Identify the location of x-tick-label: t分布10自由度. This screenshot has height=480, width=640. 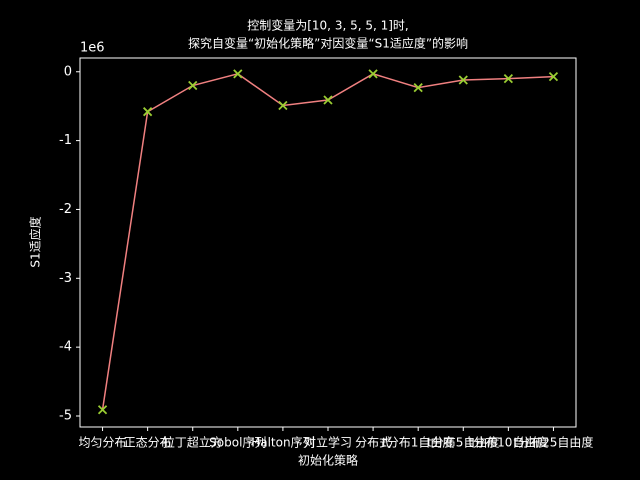
(508, 442).